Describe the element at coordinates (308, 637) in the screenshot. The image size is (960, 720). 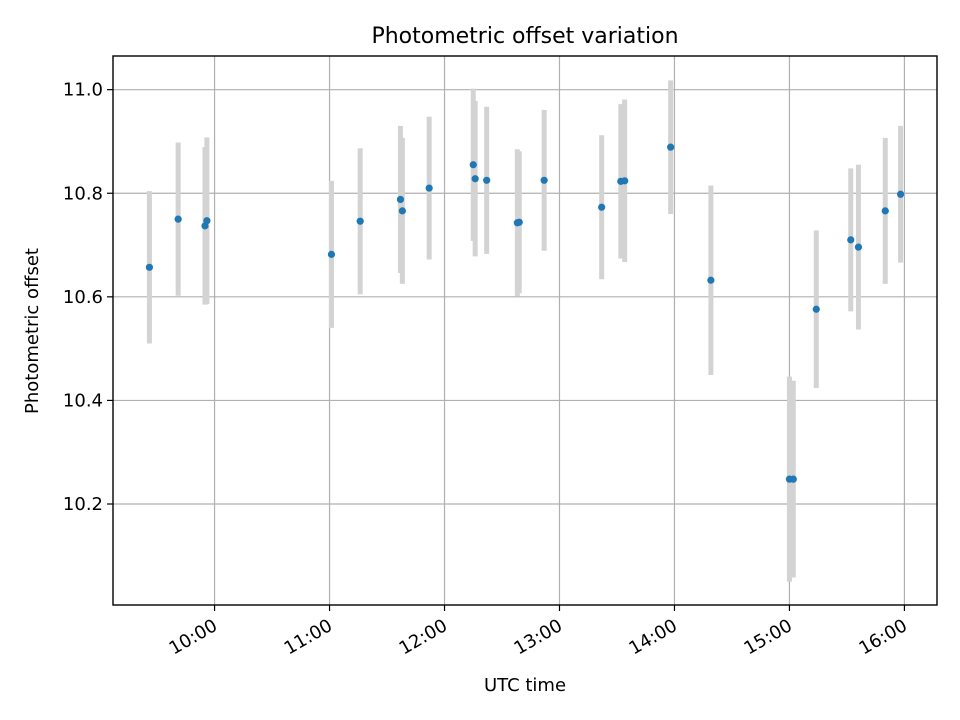
I see `x-tick-label: 11:00` at that location.